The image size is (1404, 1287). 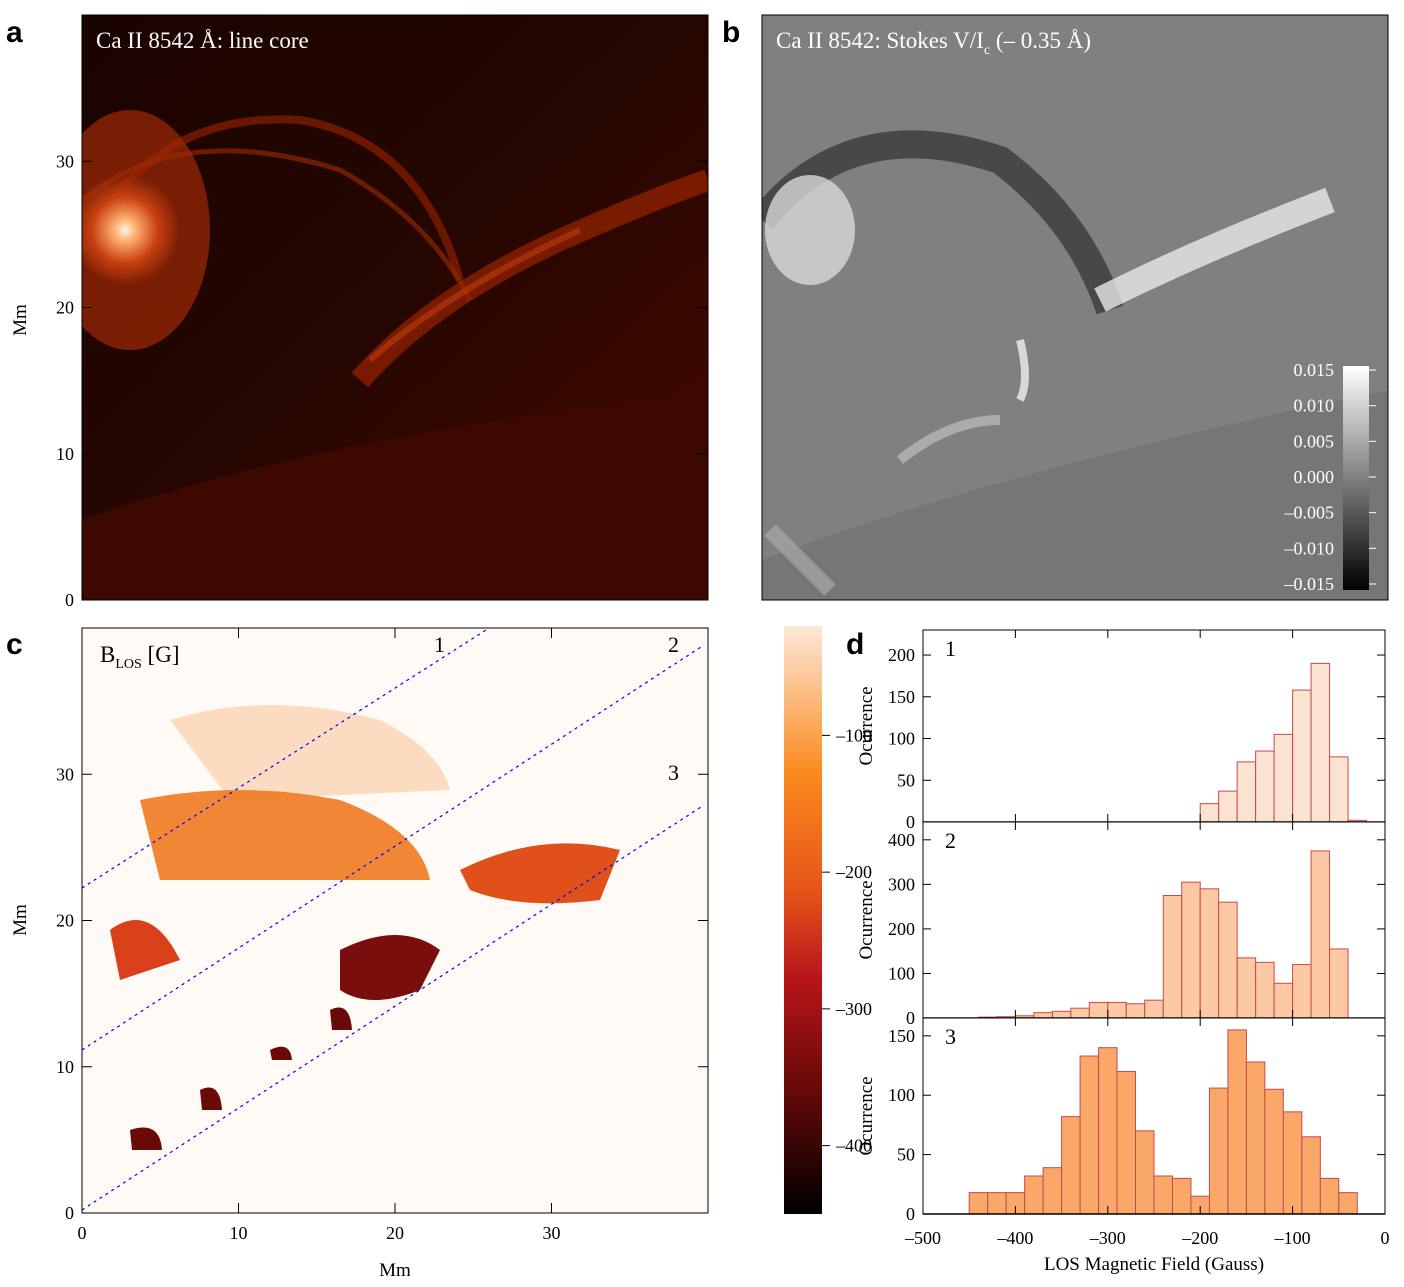 I want to click on panel-c-xlabel: Mm, so click(x=395, y=1270).